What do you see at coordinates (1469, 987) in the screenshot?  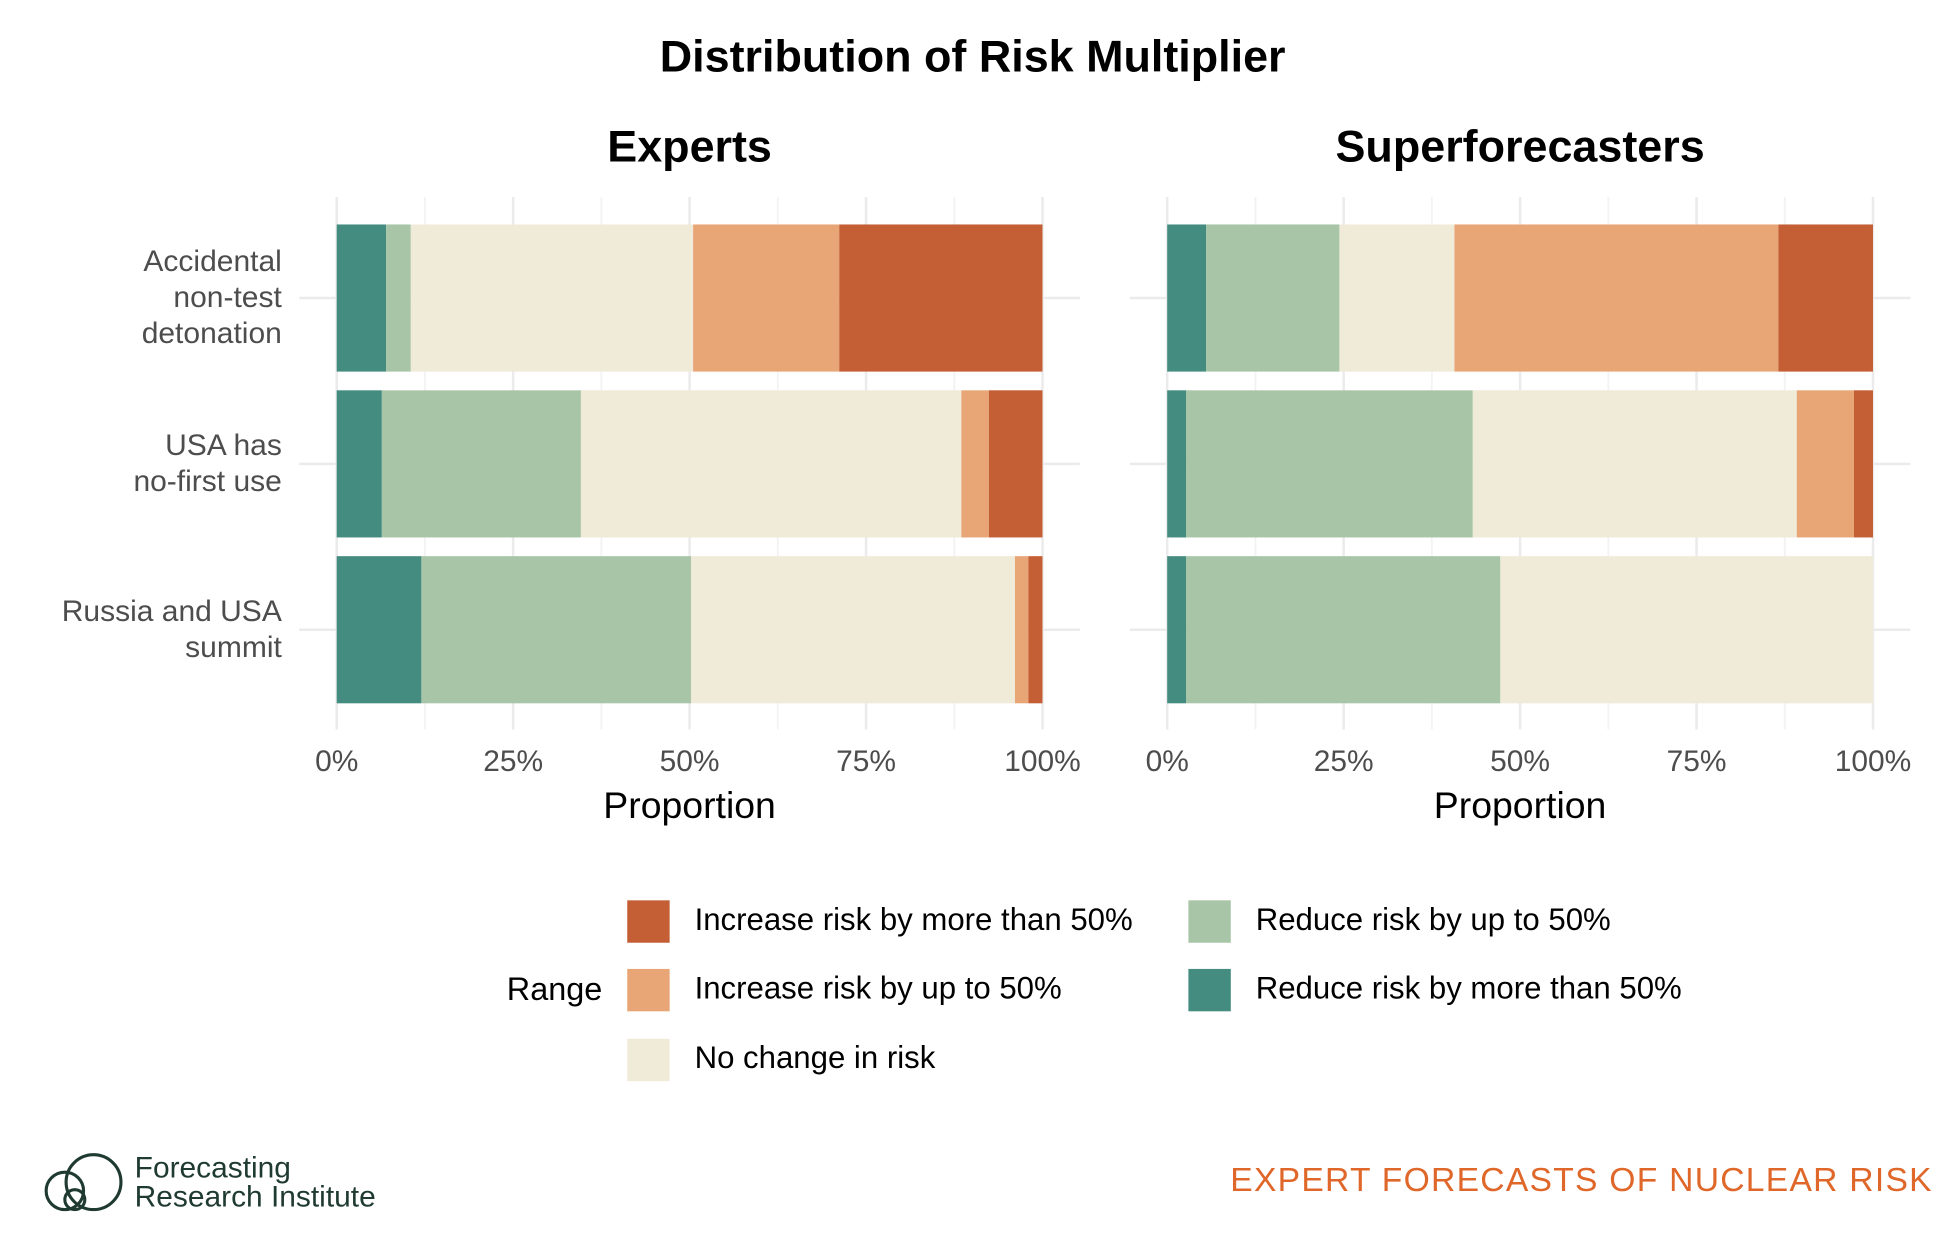 I see `legend-label: Reduce risk by more than 50%` at bounding box center [1469, 987].